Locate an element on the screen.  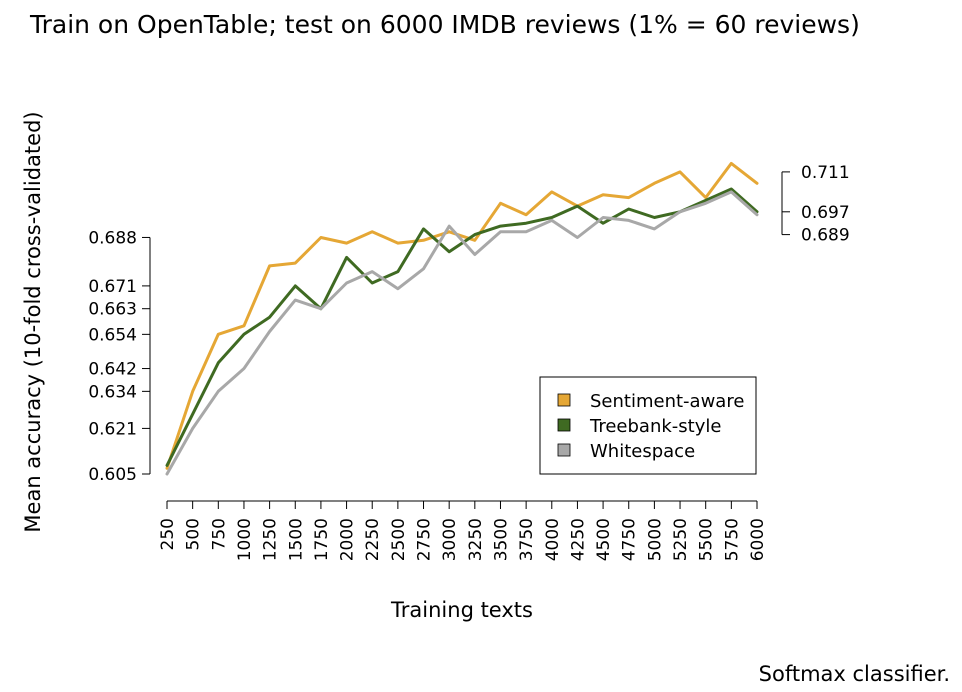
x-tick-label: 1250 is located at coordinates (271, 539).